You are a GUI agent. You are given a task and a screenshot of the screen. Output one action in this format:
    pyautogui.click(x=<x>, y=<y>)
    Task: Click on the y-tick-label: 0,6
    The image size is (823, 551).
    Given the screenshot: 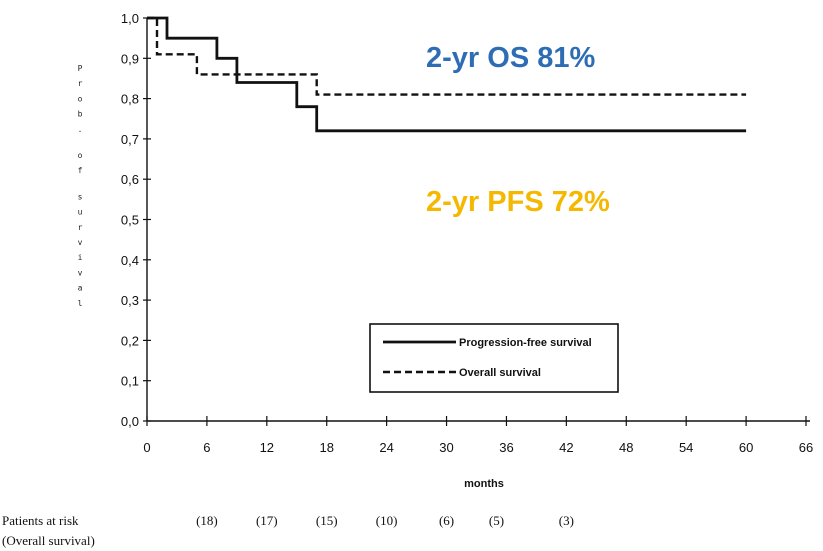 What is the action you would take?
    pyautogui.click(x=130, y=179)
    